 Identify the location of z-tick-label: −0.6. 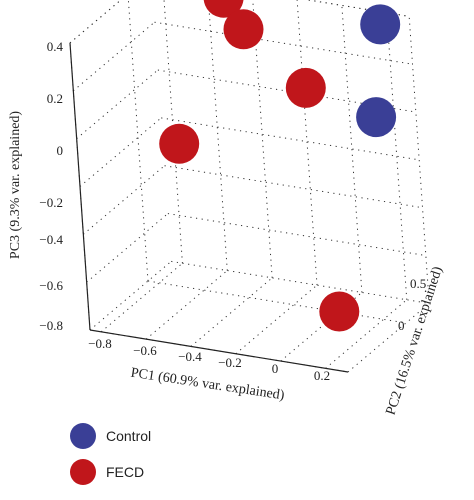
(51, 285).